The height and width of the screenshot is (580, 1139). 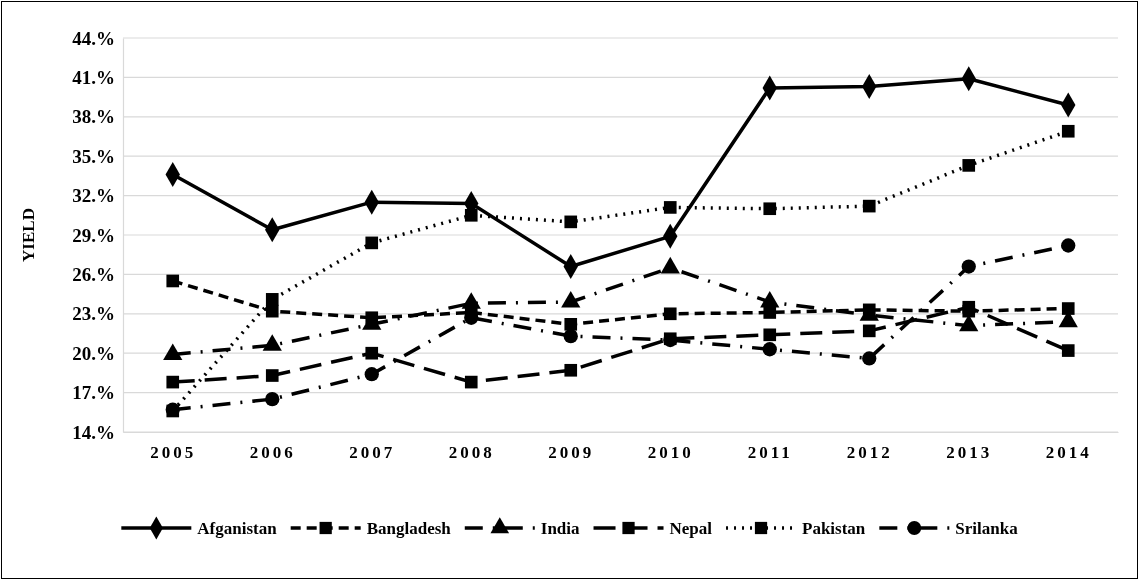 I want to click on y-tick-label: 41.%, so click(x=93, y=77).